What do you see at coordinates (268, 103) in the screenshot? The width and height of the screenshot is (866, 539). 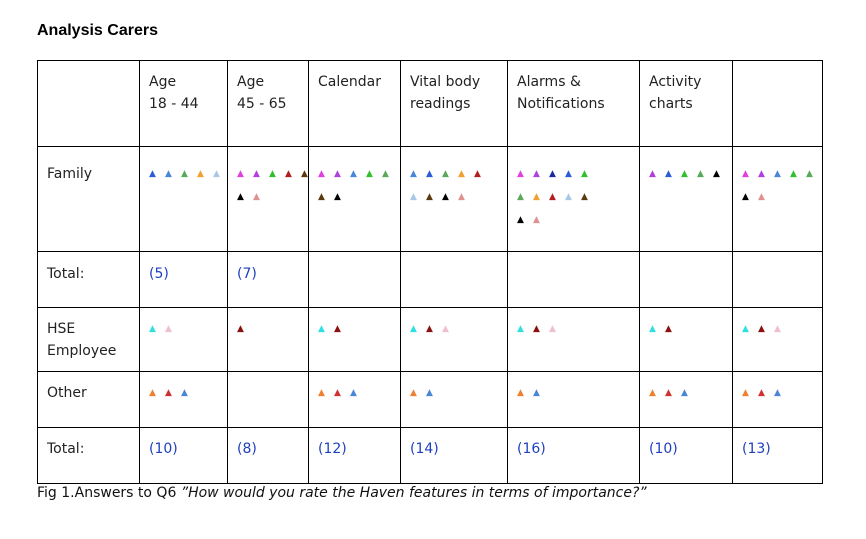 I see `column-header-1: Age 45 - 65` at bounding box center [268, 103].